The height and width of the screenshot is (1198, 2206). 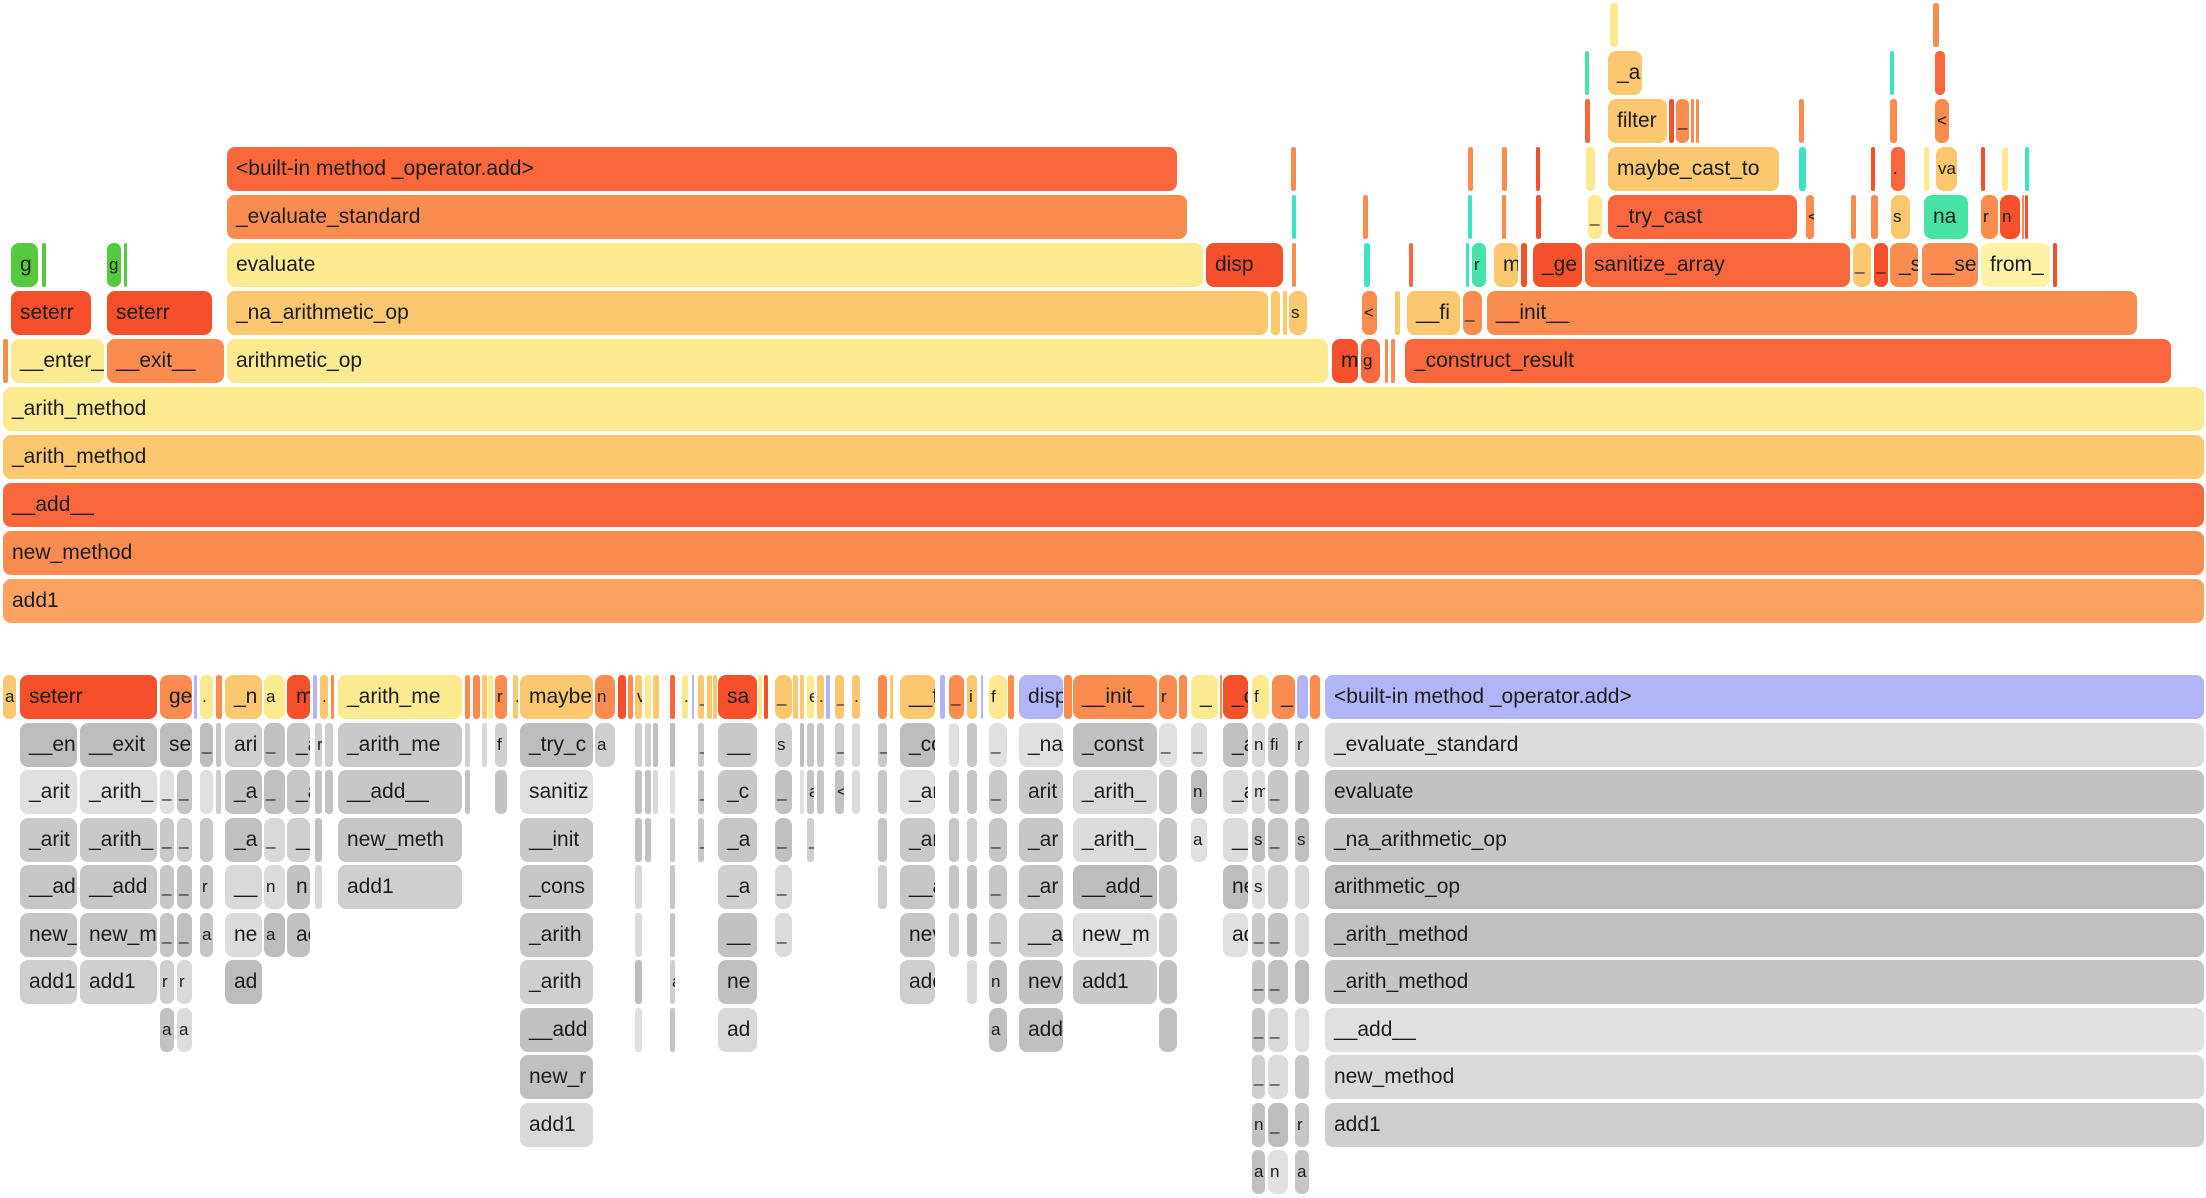 I want to click on flame-frame-n: n, so click(x=2010, y=217).